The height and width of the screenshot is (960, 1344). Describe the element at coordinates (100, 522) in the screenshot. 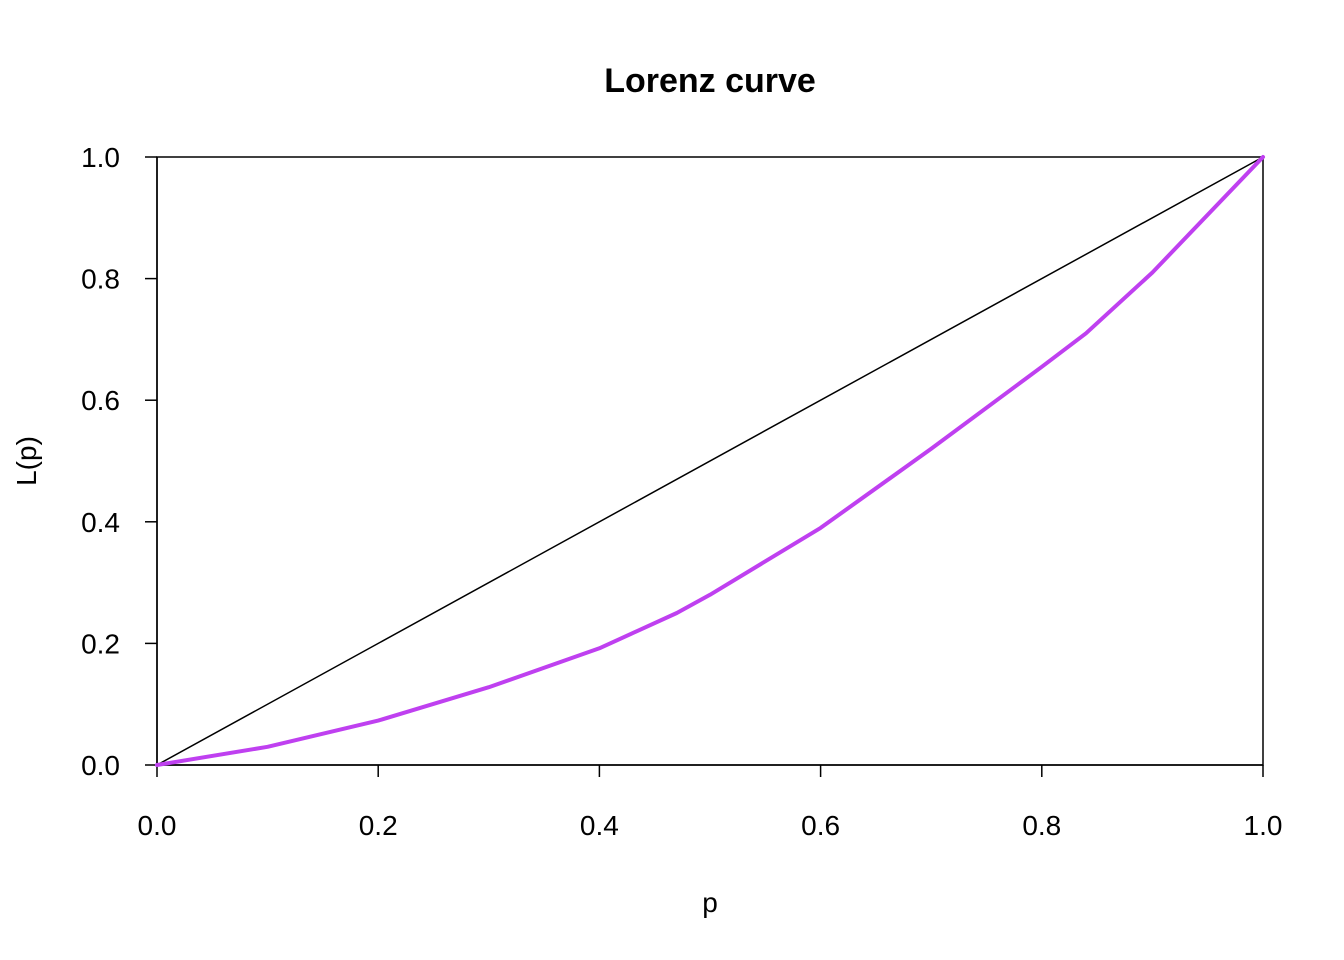

I see `y-tick-label: 0.4` at that location.